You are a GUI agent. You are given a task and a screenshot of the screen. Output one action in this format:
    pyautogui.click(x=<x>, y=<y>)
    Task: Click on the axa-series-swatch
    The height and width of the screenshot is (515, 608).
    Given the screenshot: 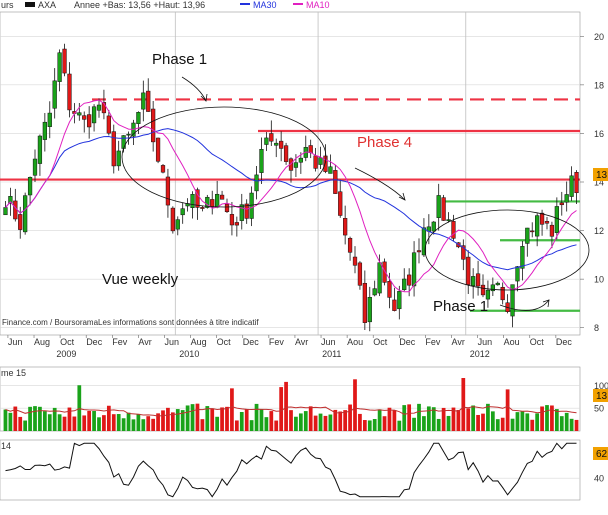 What is the action you would take?
    pyautogui.click(x=30, y=4)
    